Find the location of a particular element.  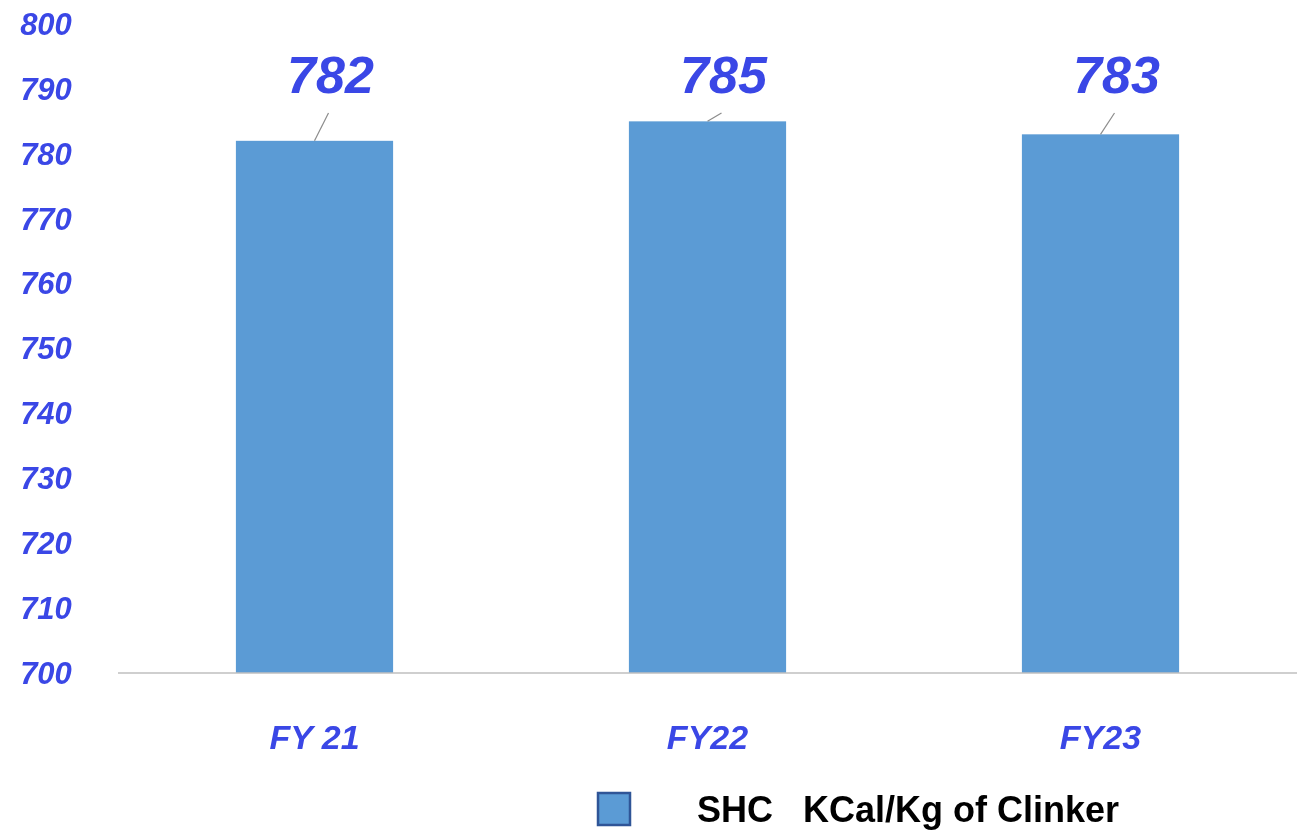

x-tick-label: FY22 is located at coordinates (707, 736).